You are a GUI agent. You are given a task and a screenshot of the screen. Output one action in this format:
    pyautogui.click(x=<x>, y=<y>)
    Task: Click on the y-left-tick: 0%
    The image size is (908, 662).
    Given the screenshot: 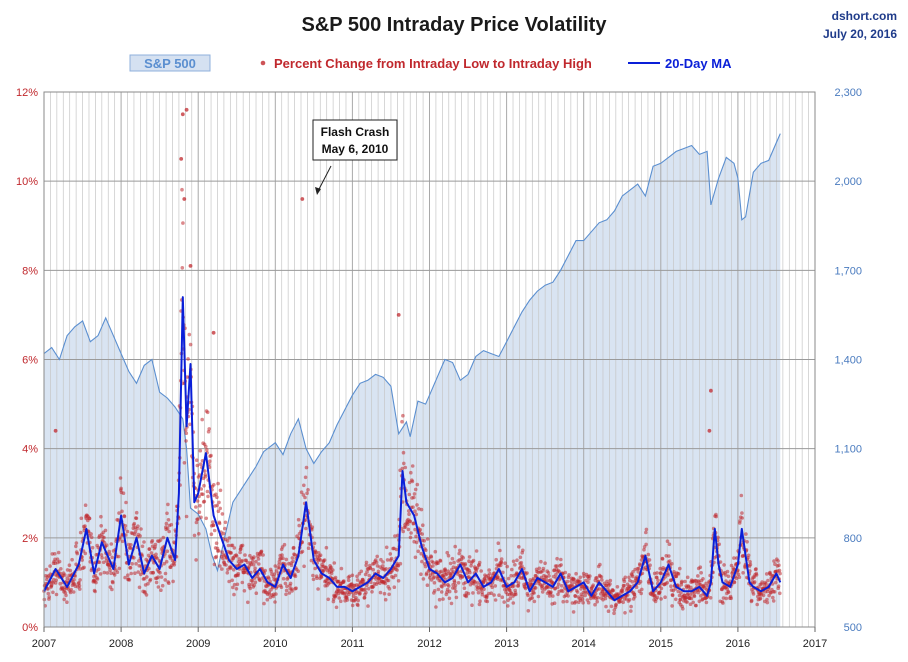 What is the action you would take?
    pyautogui.click(x=30, y=628)
    